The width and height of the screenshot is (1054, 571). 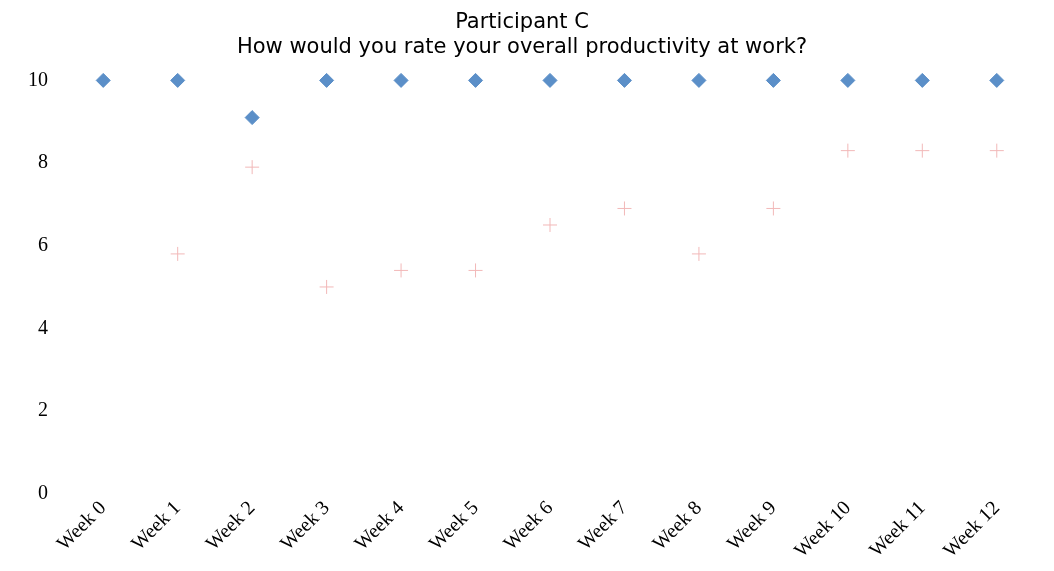 What do you see at coordinates (43, 161) in the screenshot?
I see `y-tick-label: 8` at bounding box center [43, 161].